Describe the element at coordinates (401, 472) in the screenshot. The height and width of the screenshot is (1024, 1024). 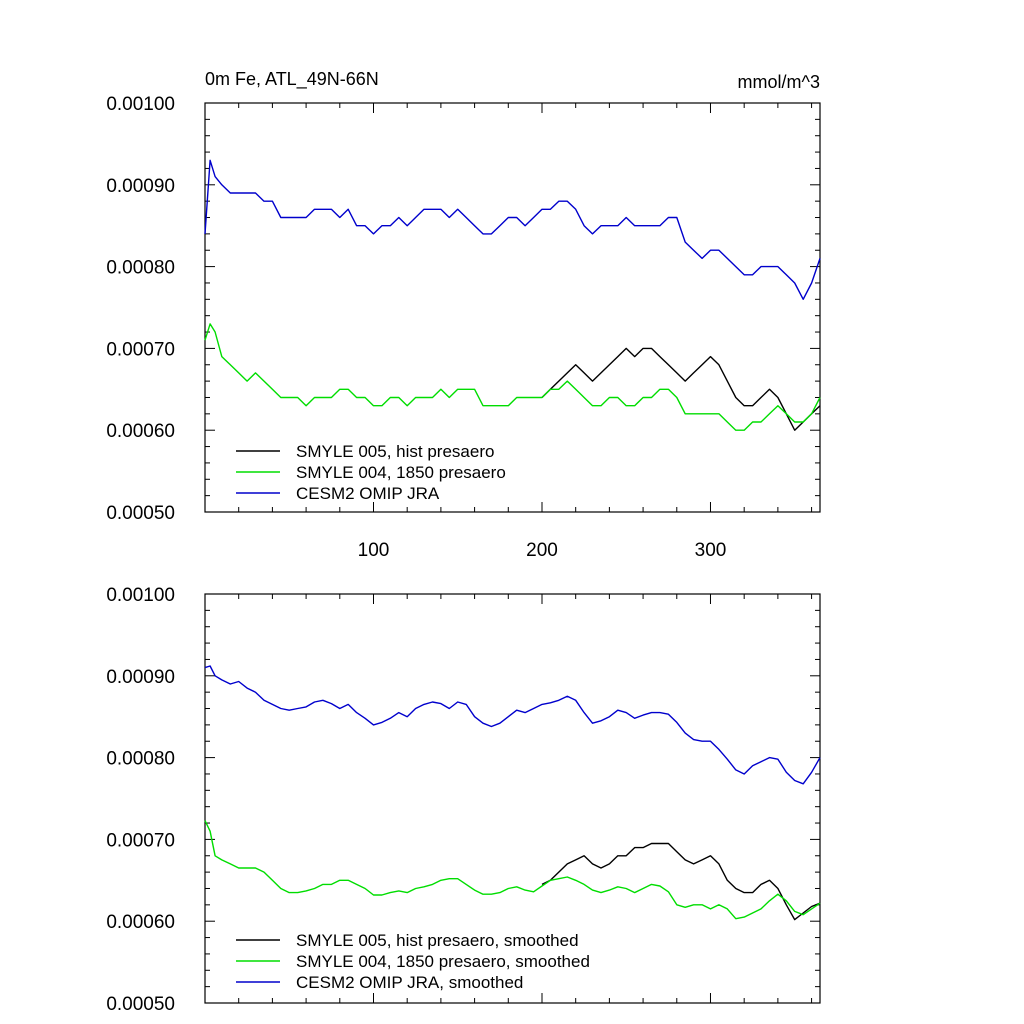
I see `legend-entry: SMYLE 004, 1850 presaero` at that location.